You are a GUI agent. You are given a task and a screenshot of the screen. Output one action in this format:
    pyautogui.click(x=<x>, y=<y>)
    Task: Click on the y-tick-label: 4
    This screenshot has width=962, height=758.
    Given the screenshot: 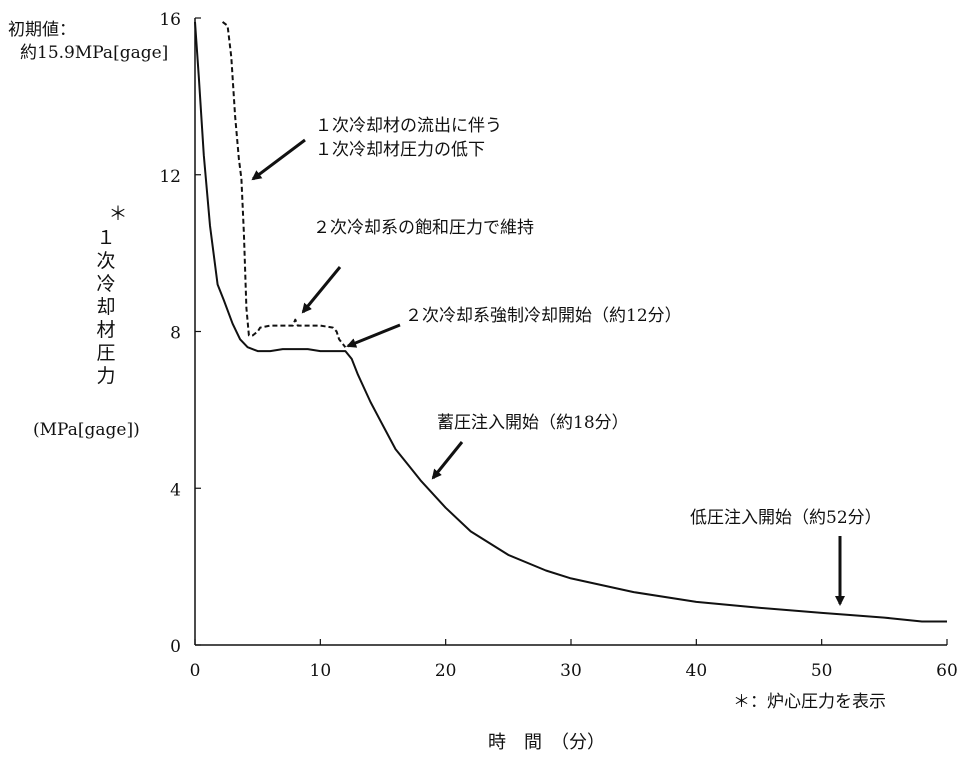 What is the action you would take?
    pyautogui.click(x=175, y=490)
    